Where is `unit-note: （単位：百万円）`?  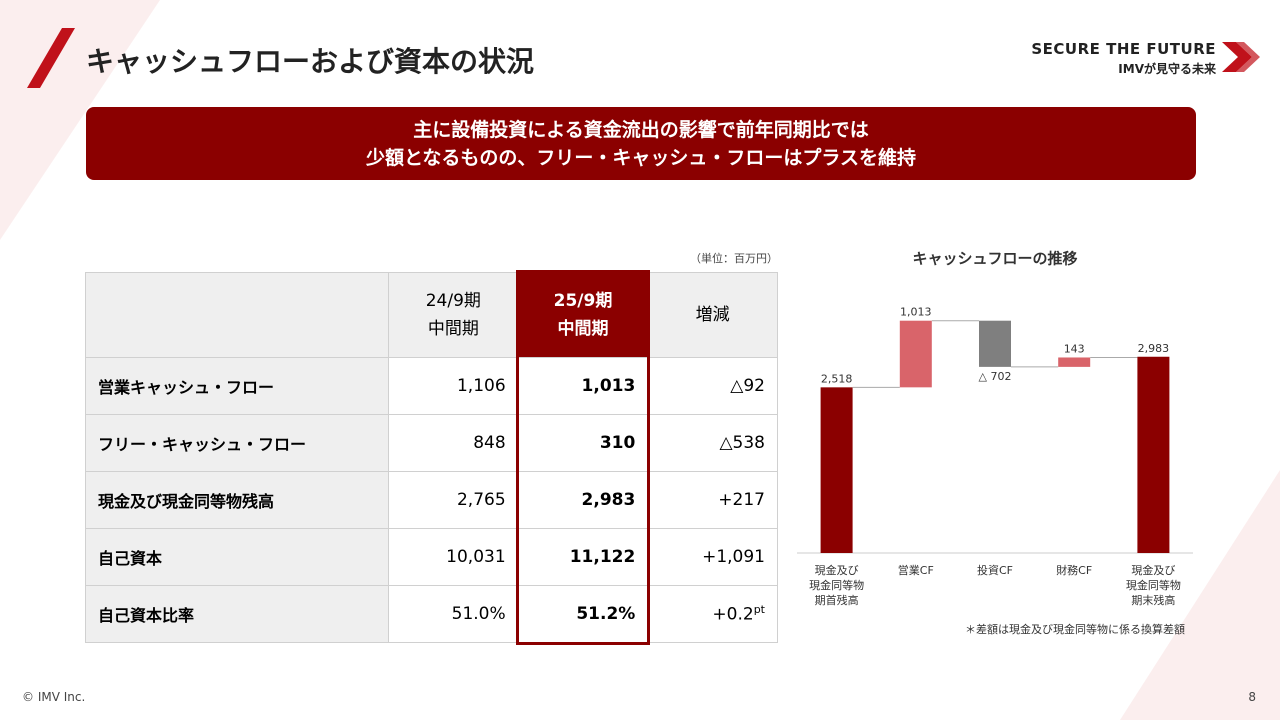 unit-note: （単位：百万円） is located at coordinates (734, 258).